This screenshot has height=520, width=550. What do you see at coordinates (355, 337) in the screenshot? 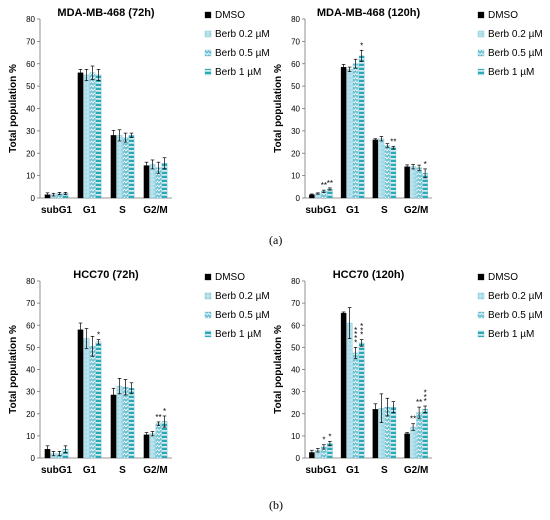
I see `significance-mark: ****` at bounding box center [355, 337].